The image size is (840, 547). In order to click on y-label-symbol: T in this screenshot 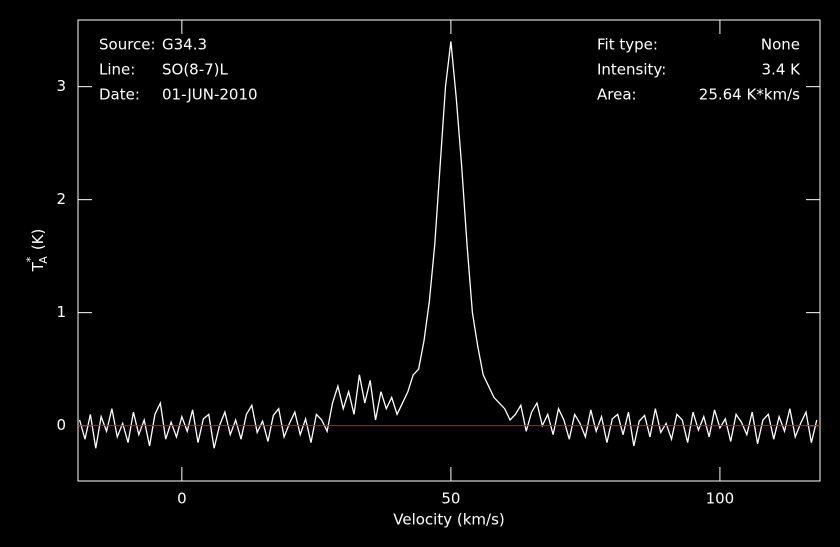, I will do `click(38, 266)`.